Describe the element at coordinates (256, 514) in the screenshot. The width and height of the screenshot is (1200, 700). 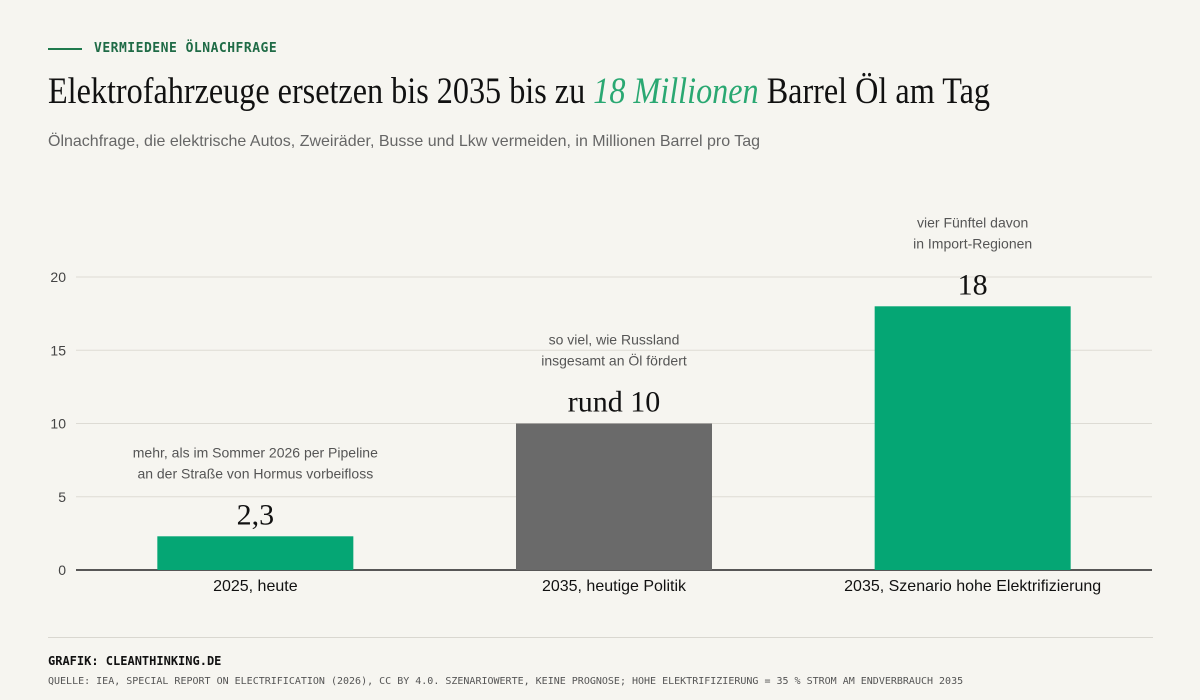
I see `value-label: 2,3` at that location.